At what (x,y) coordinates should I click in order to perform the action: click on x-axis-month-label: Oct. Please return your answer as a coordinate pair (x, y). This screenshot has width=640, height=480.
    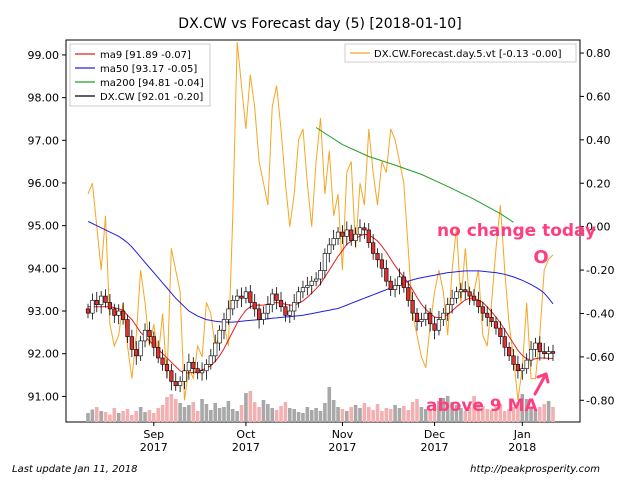
    Looking at the image, I should click on (246, 434).